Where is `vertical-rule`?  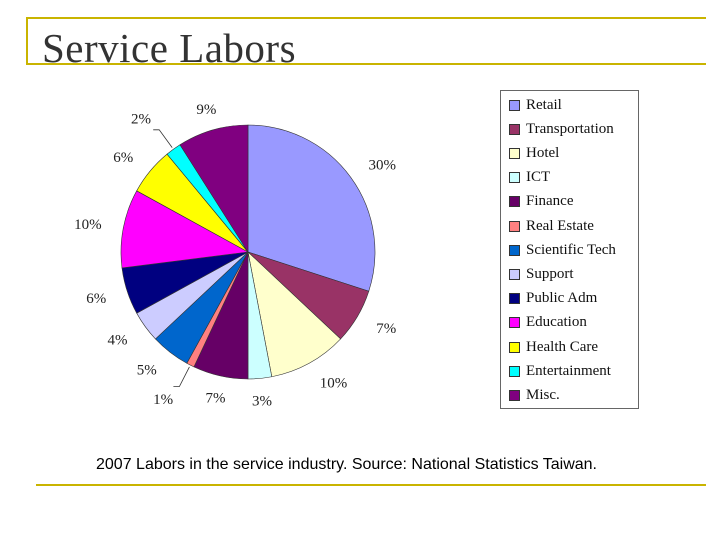 vertical-rule is located at coordinates (27, 40).